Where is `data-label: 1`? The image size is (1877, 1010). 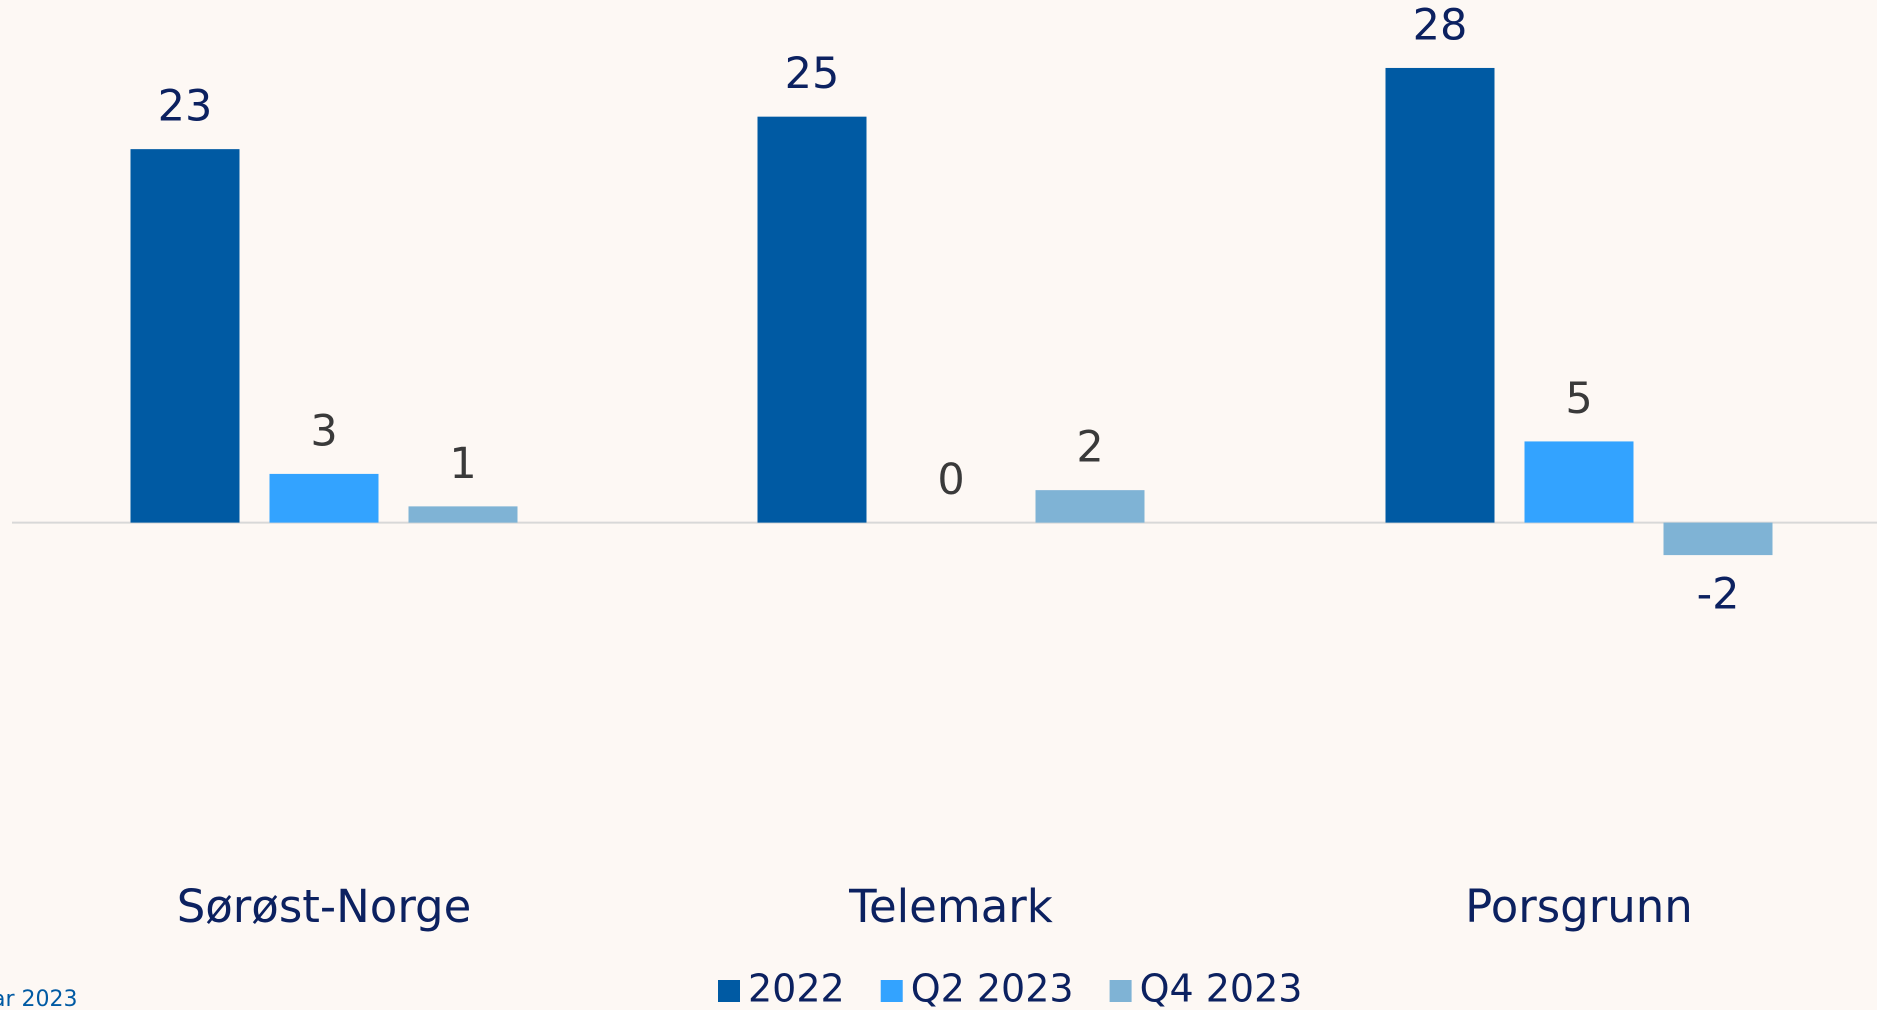 data-label: 1 is located at coordinates (462, 464).